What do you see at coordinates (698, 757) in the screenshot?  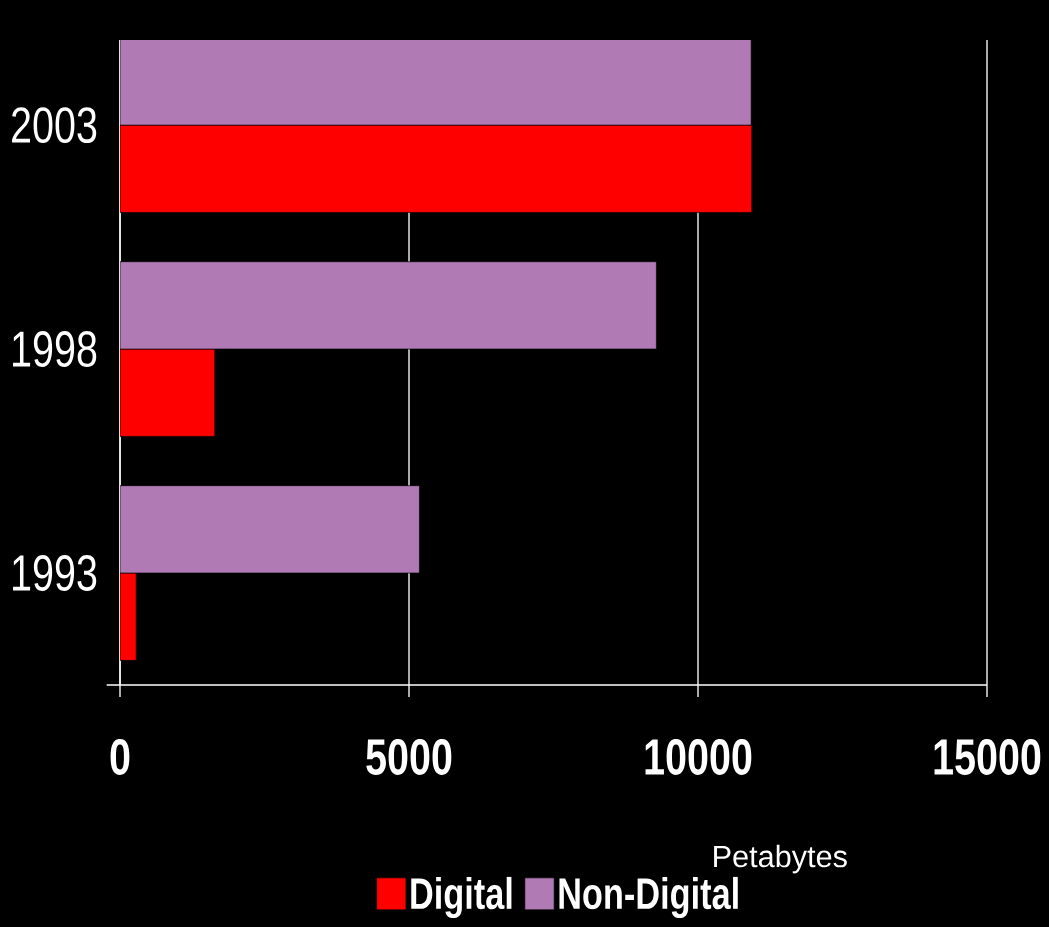 I see `x-tick-label: 10000` at bounding box center [698, 757].